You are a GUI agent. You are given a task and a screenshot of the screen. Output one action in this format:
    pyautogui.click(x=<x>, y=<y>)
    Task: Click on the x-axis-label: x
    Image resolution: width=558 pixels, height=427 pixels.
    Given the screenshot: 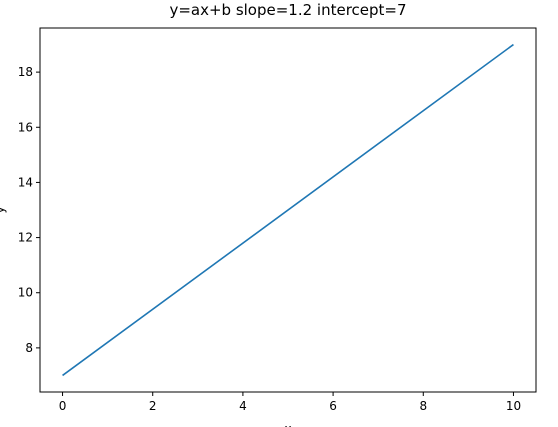 What is the action you would take?
    pyautogui.click(x=287, y=424)
    